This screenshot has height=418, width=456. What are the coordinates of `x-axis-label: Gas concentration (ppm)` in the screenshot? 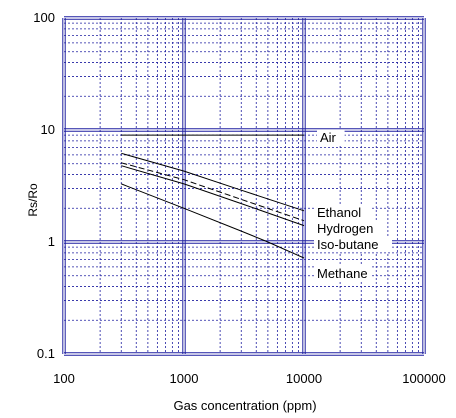 It's located at (244, 405).